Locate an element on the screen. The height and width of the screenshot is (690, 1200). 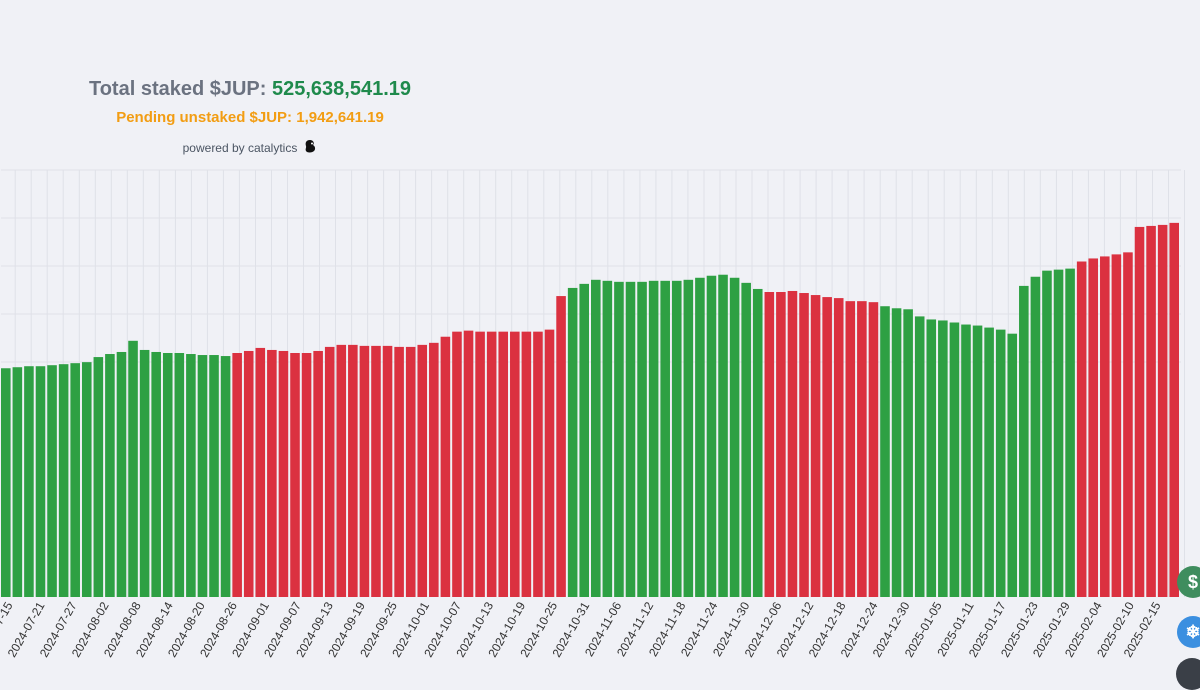
dollar-icon: $ is located at coordinates (1188, 582).